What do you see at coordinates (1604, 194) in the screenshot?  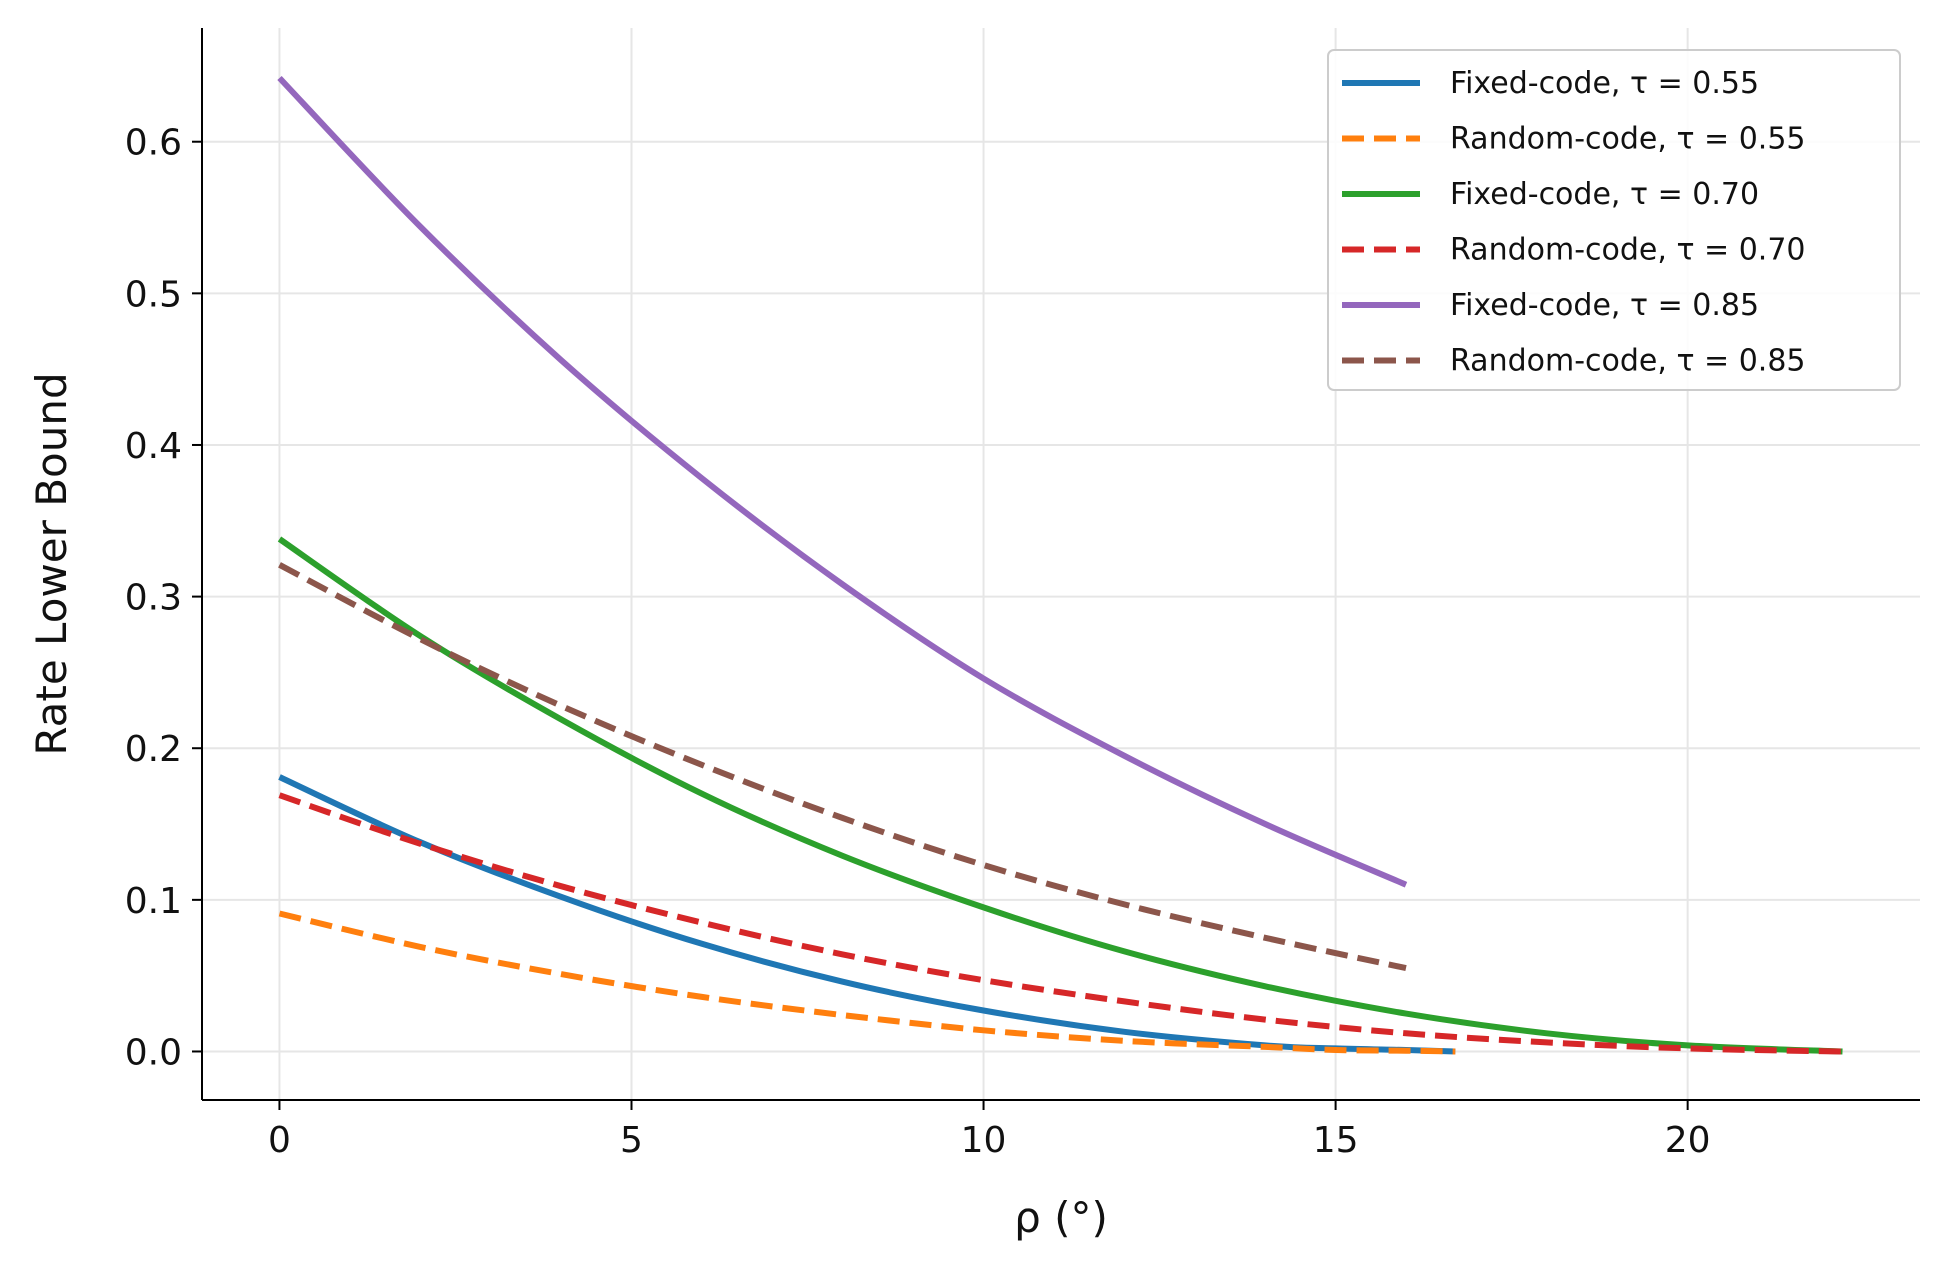 I see `legend-label-2: Fixed-code, τ = 0.70` at bounding box center [1604, 194].